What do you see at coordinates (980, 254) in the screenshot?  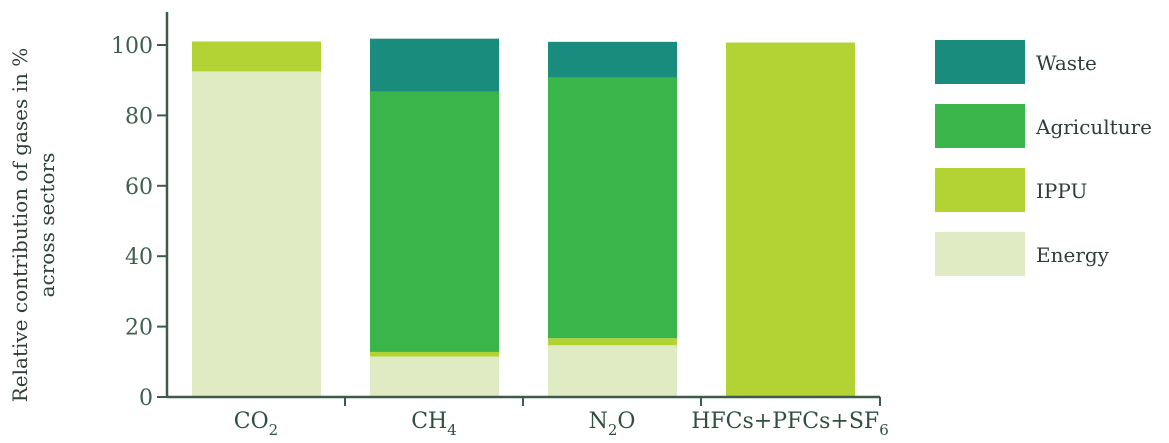 I see `legend-swatch-energy` at bounding box center [980, 254].